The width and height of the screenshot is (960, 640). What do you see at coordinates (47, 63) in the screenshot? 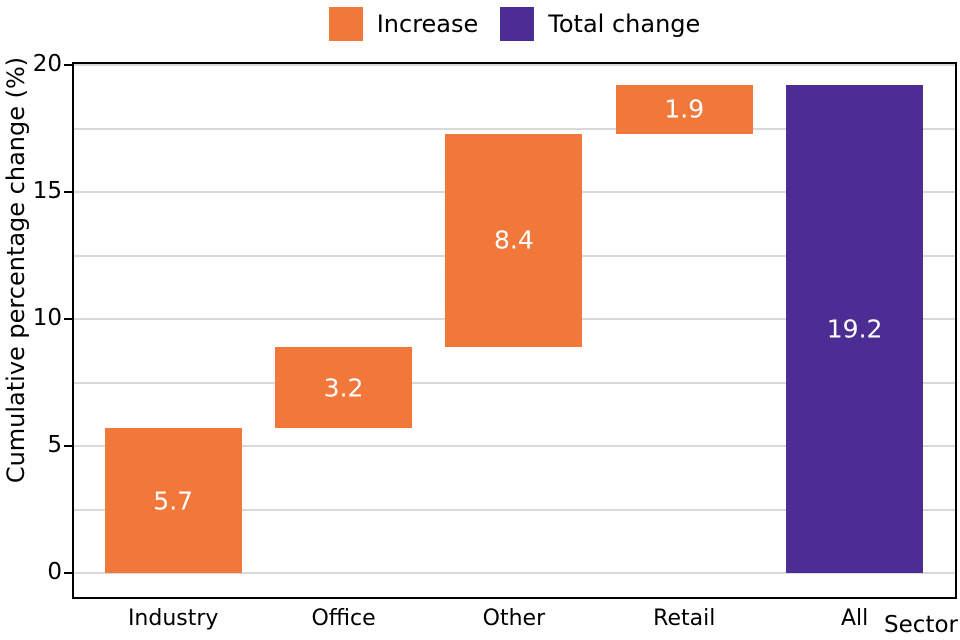
I see `y-tick-label: 20` at bounding box center [47, 63].